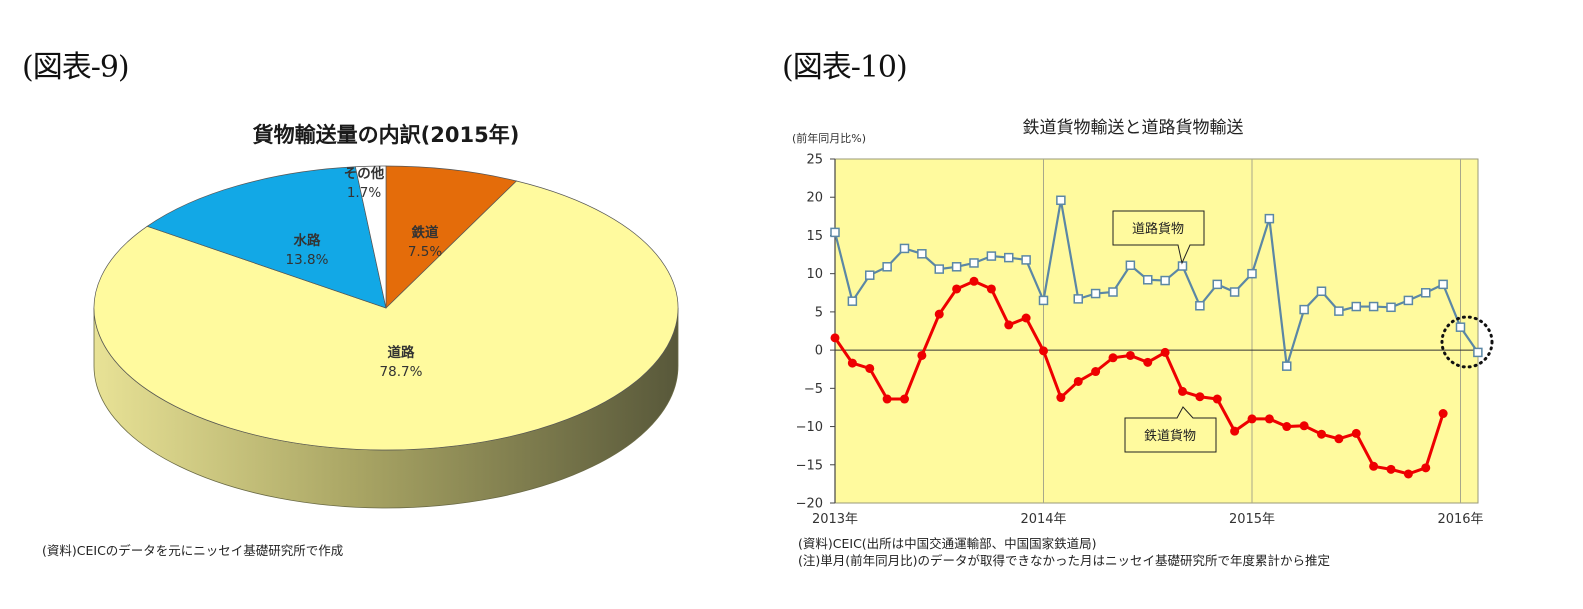 Image resolution: width=1583 pixels, height=609 pixels. I want to click on rail-freight-callout: 鉄道貨物, so click(1170, 429).